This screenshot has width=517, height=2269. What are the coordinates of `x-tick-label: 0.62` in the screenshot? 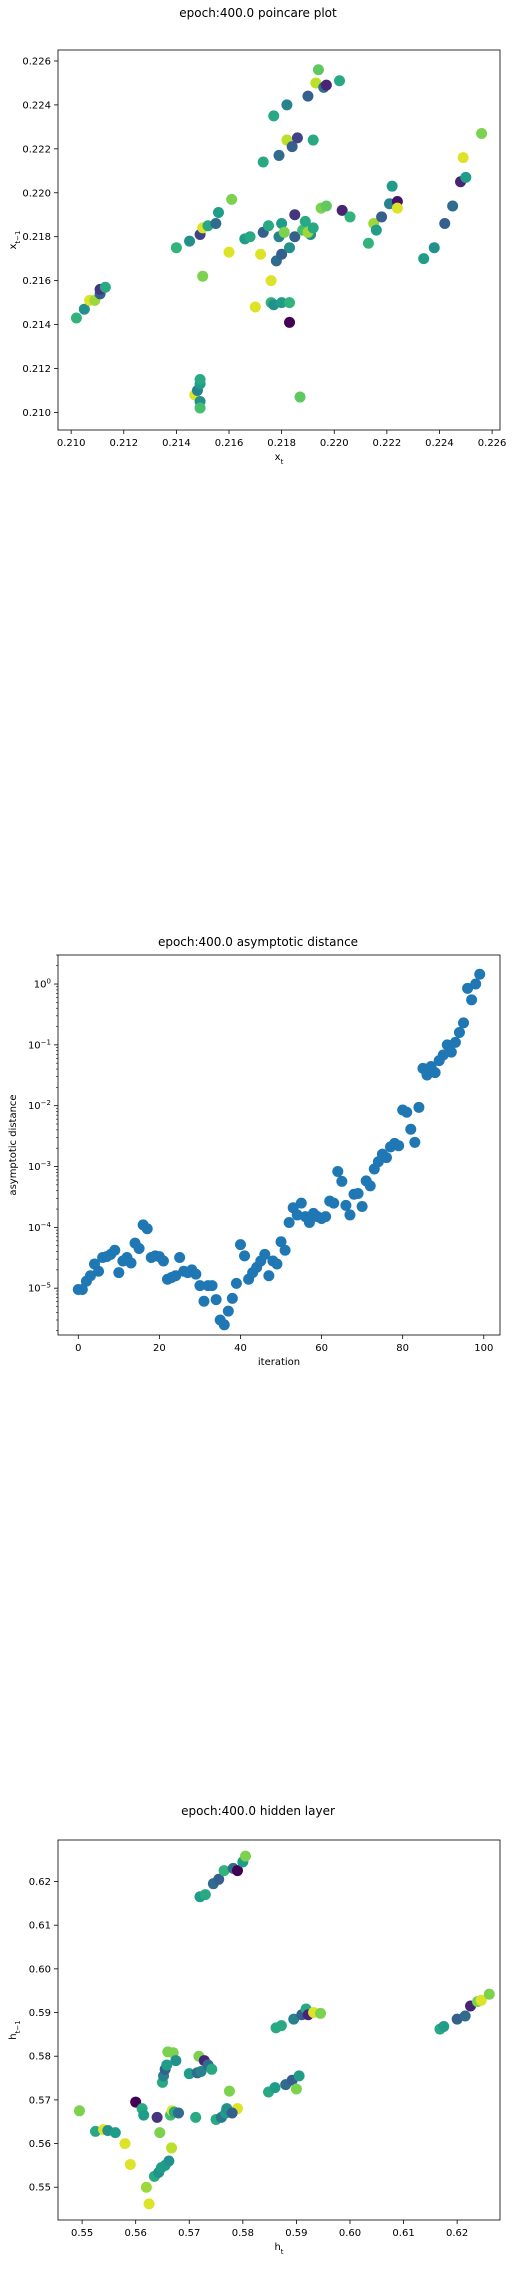 It's located at (457, 2233).